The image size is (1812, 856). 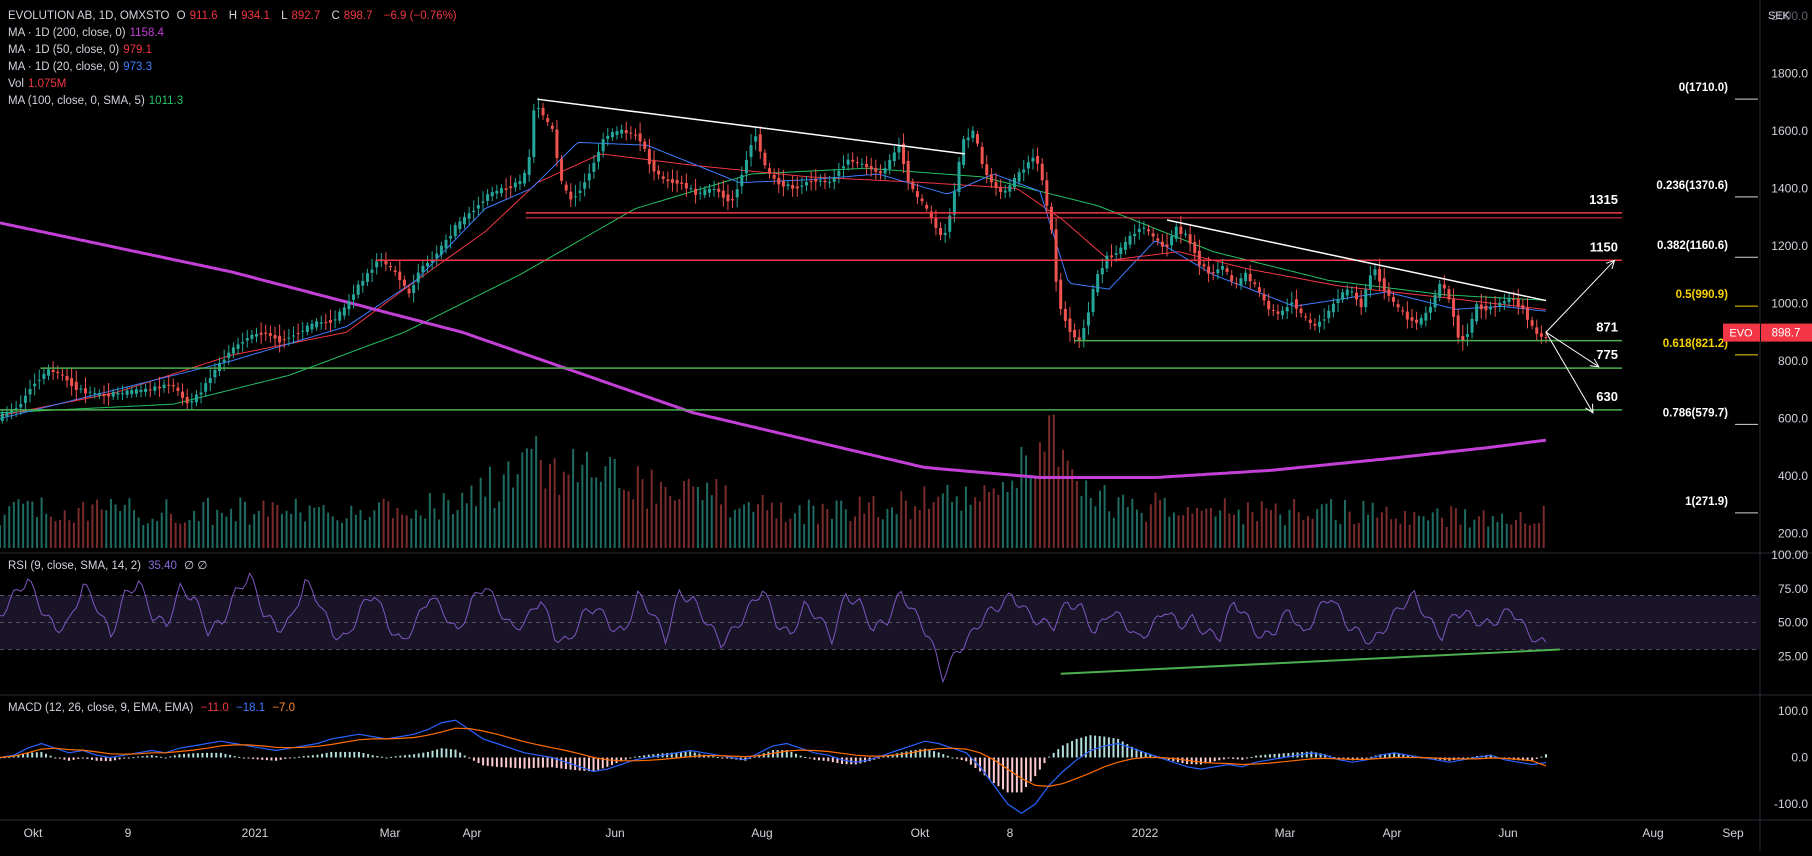 What do you see at coordinates (234, 101) in the screenshot?
I see `legend-ma100: MA (100, close, 0, SMA, 5) 1011.3` at bounding box center [234, 101].